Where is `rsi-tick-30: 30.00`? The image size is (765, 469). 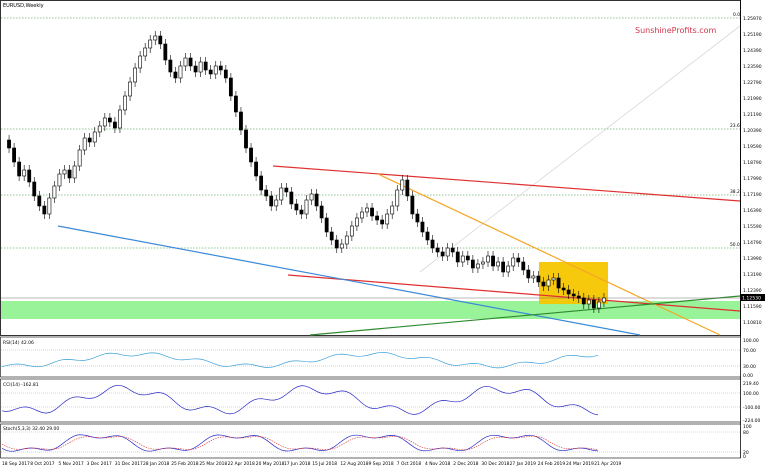 rsi-tick-30: 30.00 is located at coordinates (749, 367).